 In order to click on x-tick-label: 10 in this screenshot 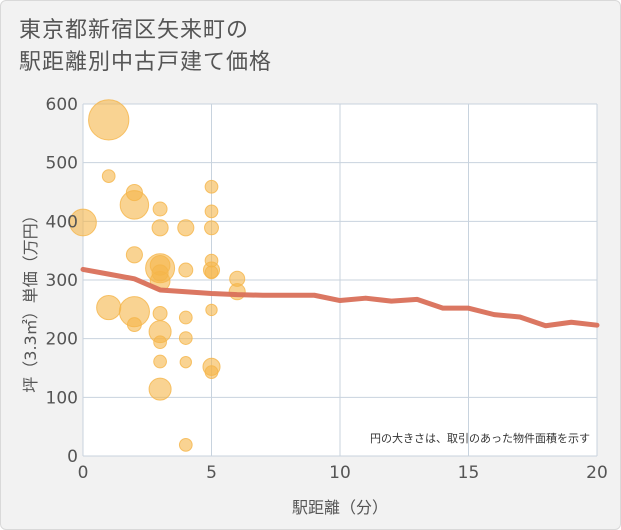, I will do `click(340, 473)`.